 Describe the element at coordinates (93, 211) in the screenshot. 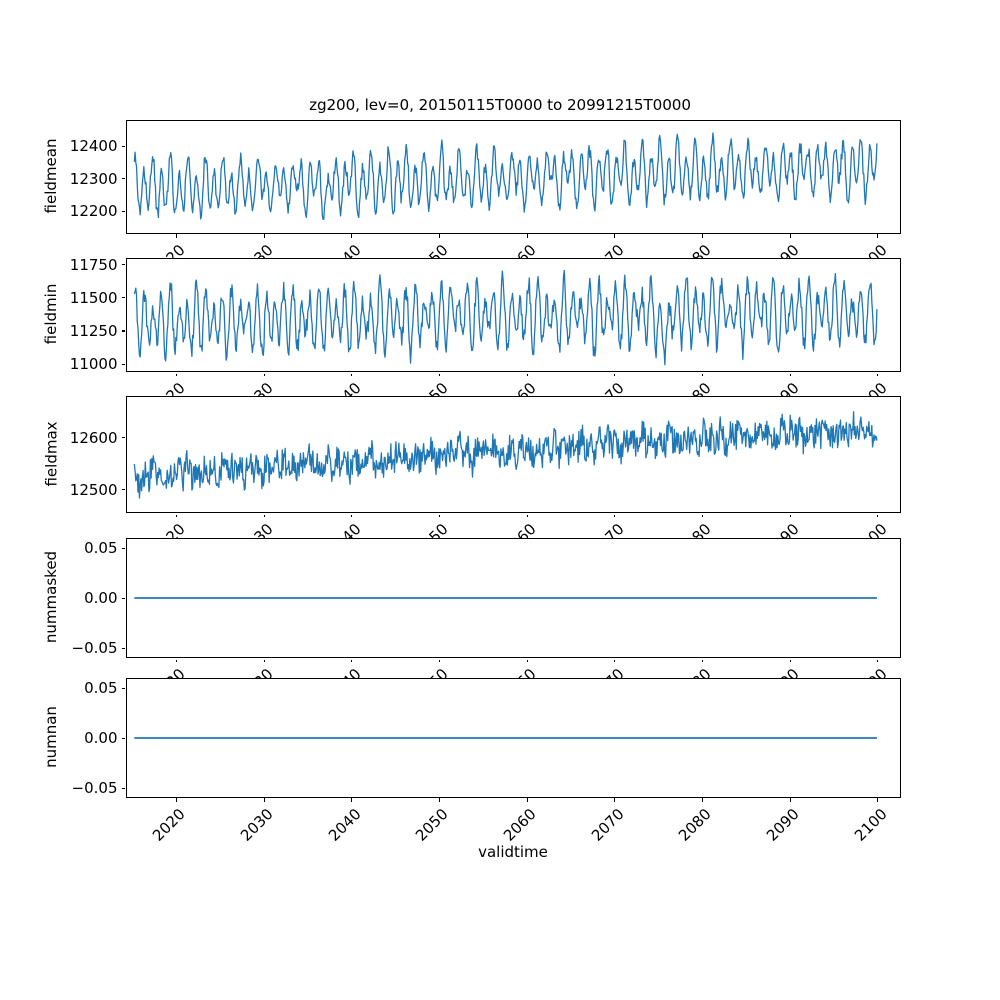

I see `y-tick-label-fieldmean-0: 12200` at that location.